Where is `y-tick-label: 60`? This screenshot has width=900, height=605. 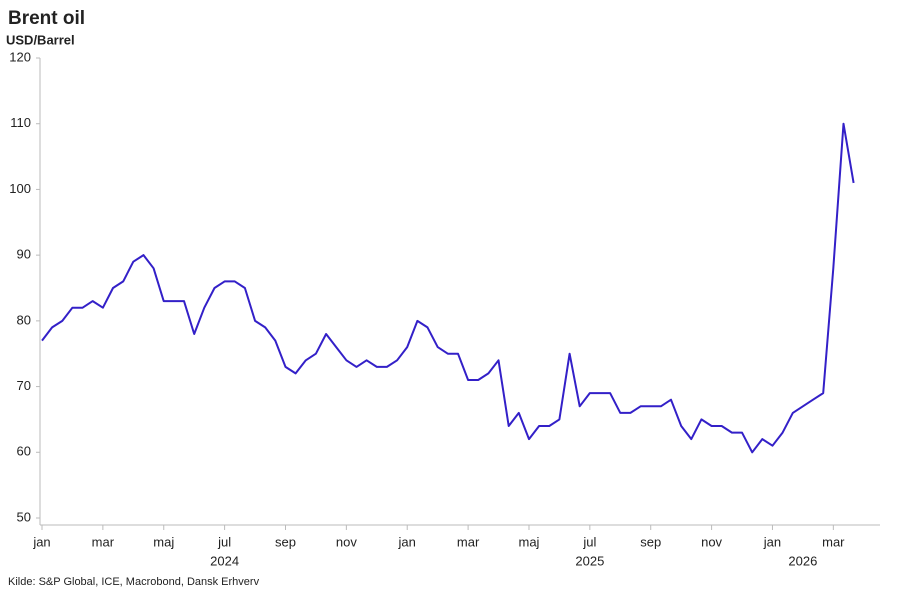
y-tick-label: 60 is located at coordinates (24, 451).